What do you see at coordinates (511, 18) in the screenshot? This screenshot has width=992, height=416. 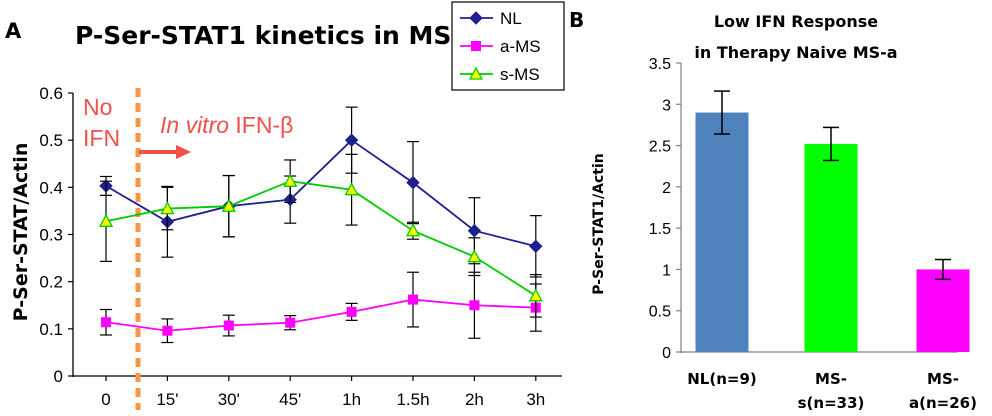 I see `legend-label: NL` at bounding box center [511, 18].